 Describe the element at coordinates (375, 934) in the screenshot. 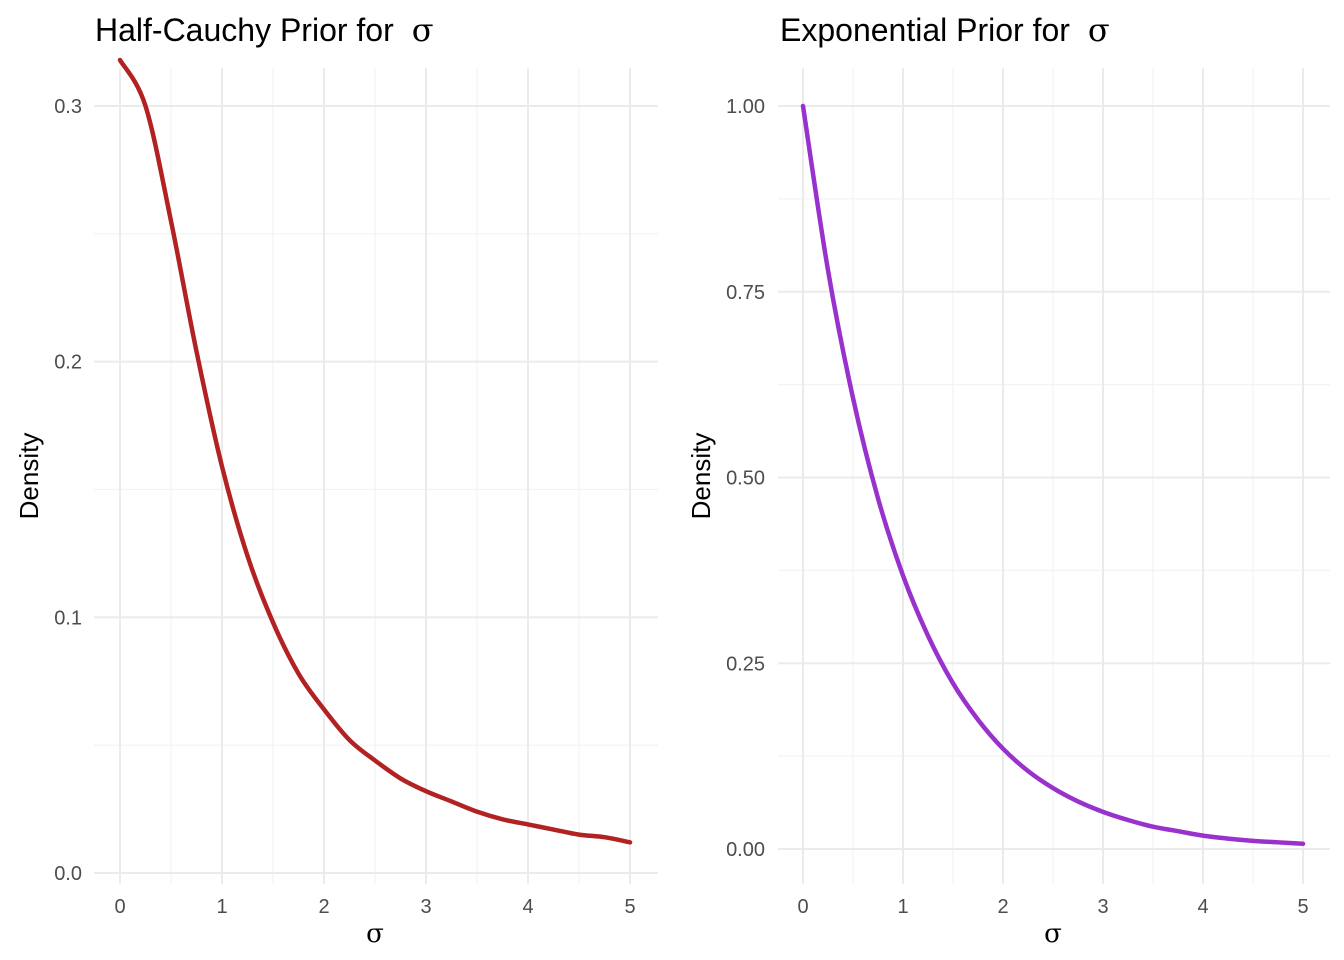

I see `half-cauchy-x-axis-title: σ` at that location.